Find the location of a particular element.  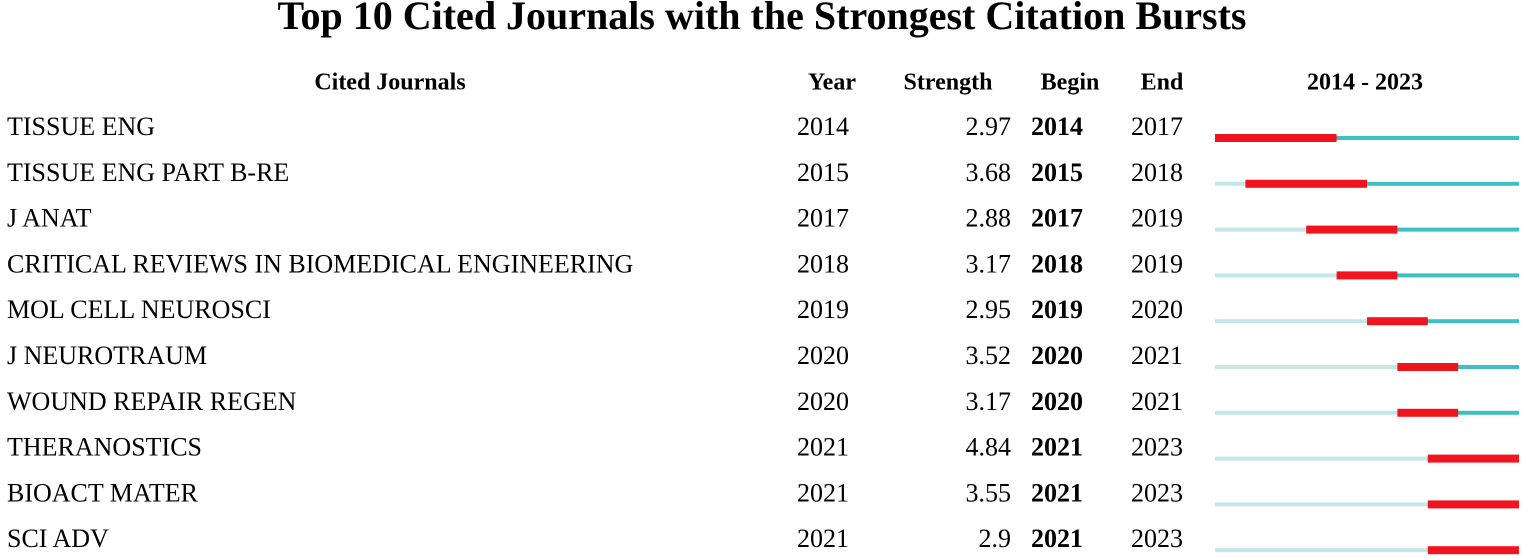

strength: 3.55 is located at coordinates (989, 492).